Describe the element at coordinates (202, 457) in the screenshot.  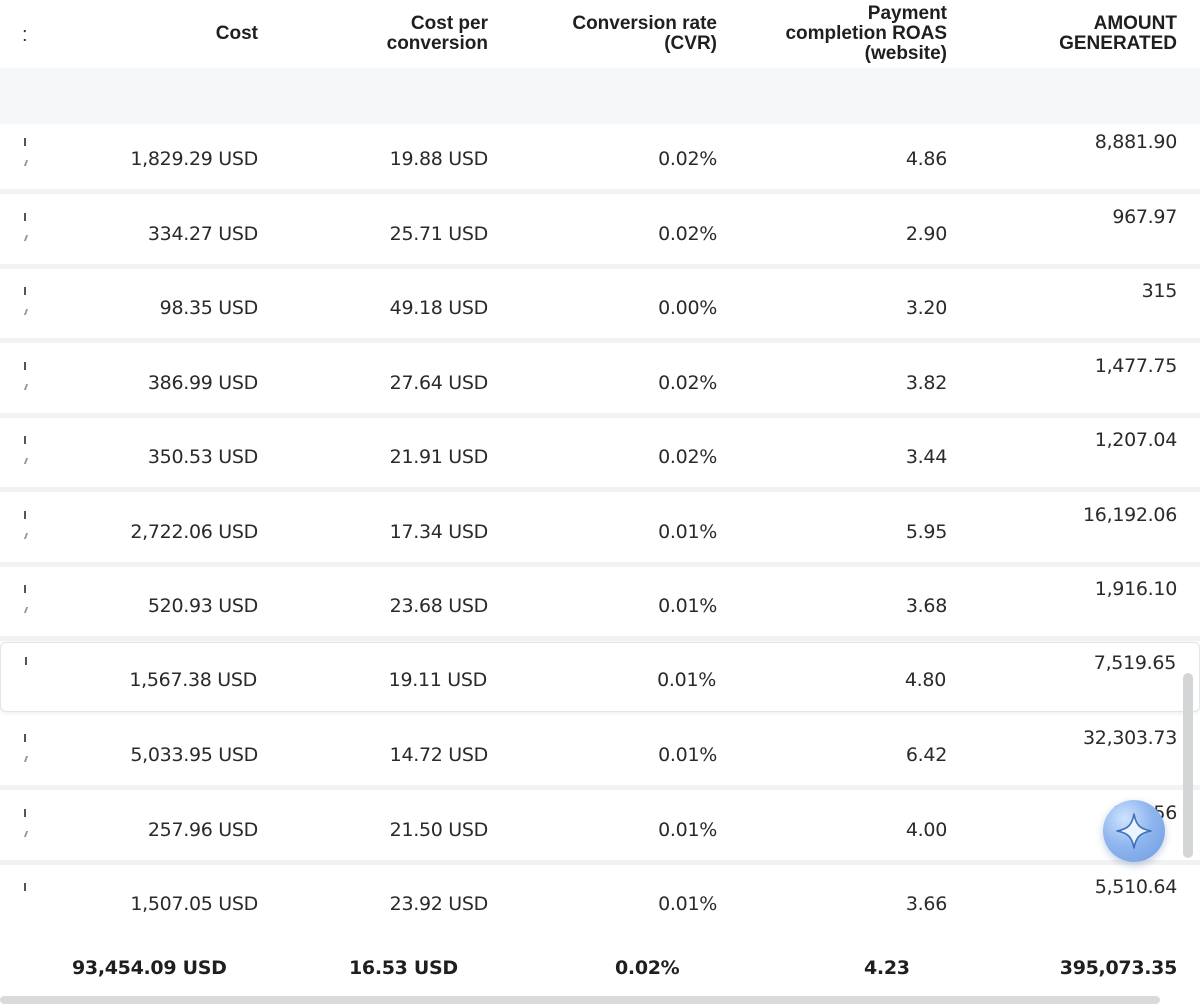
I see `cell-cost: 350.53 USD` at that location.